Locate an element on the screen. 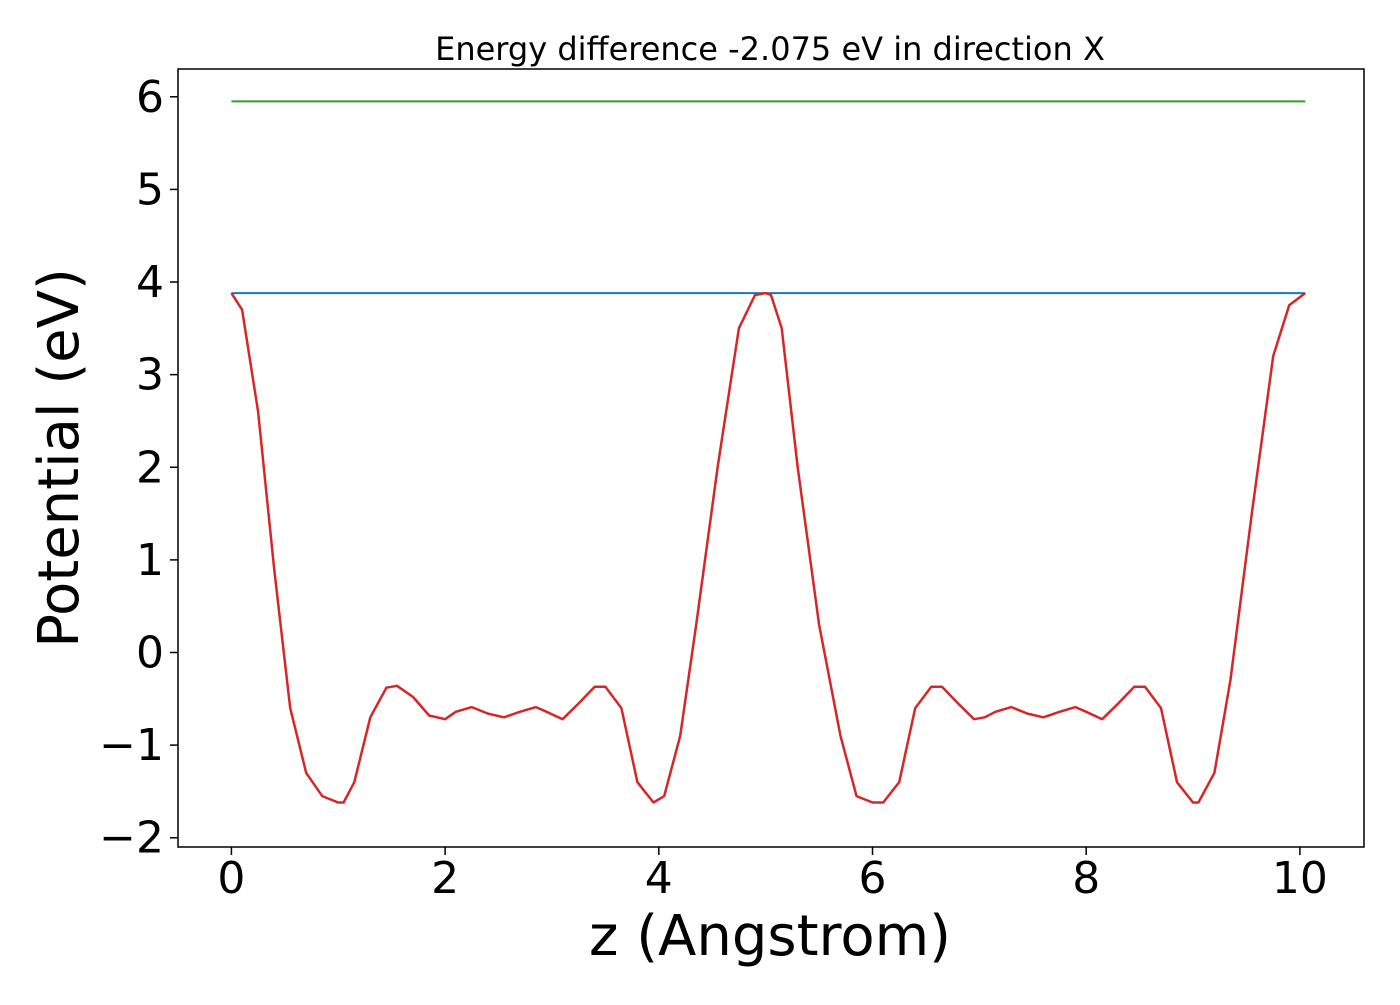 The height and width of the screenshot is (1005, 1400). x-tick-label: 0 is located at coordinates (231, 878).